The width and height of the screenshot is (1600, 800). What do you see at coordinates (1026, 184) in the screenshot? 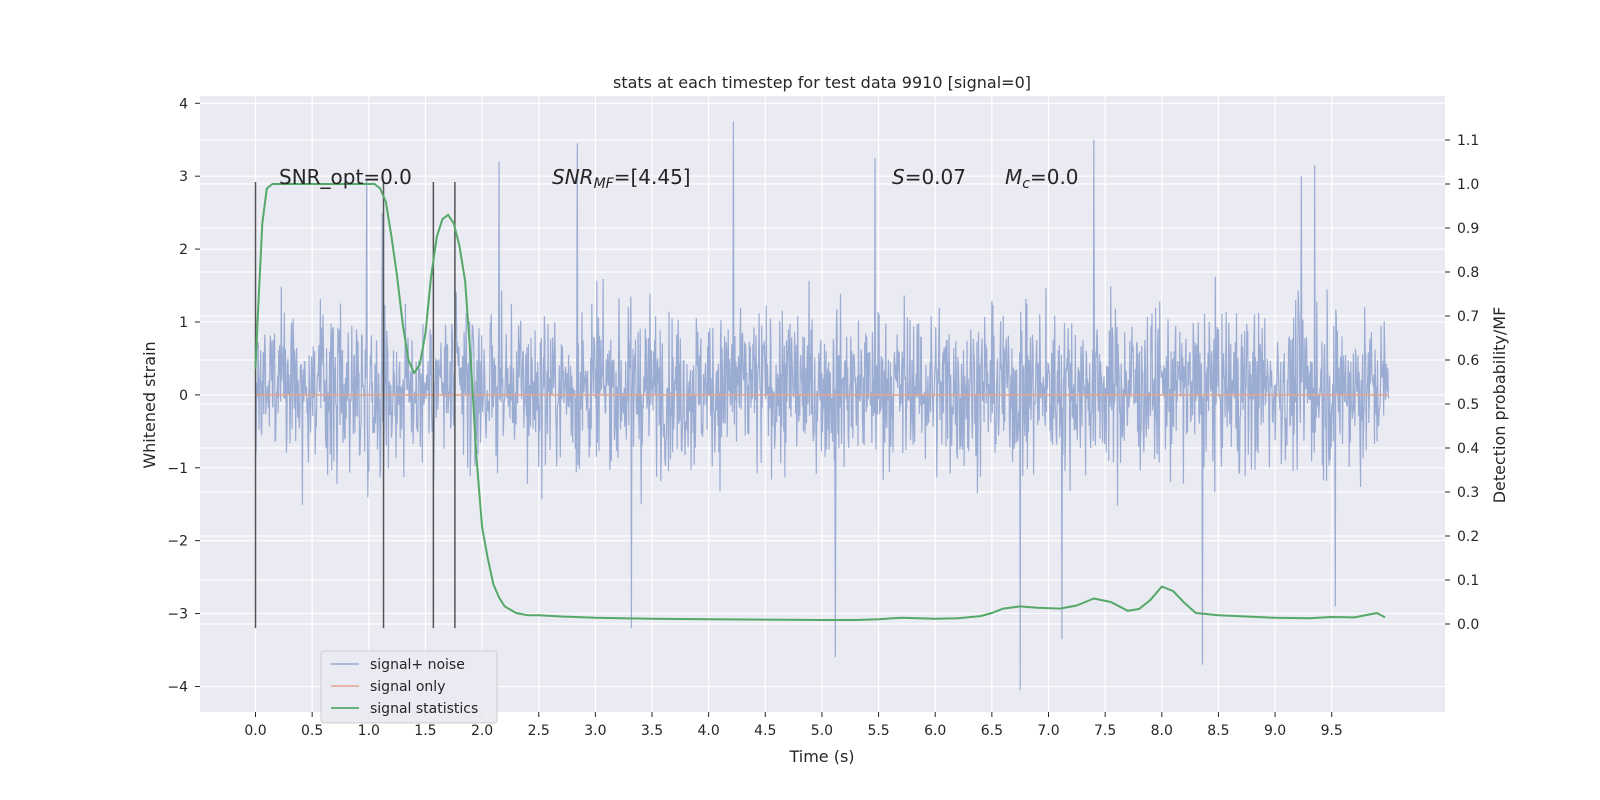
I see `mc-subscript: c` at bounding box center [1026, 184].